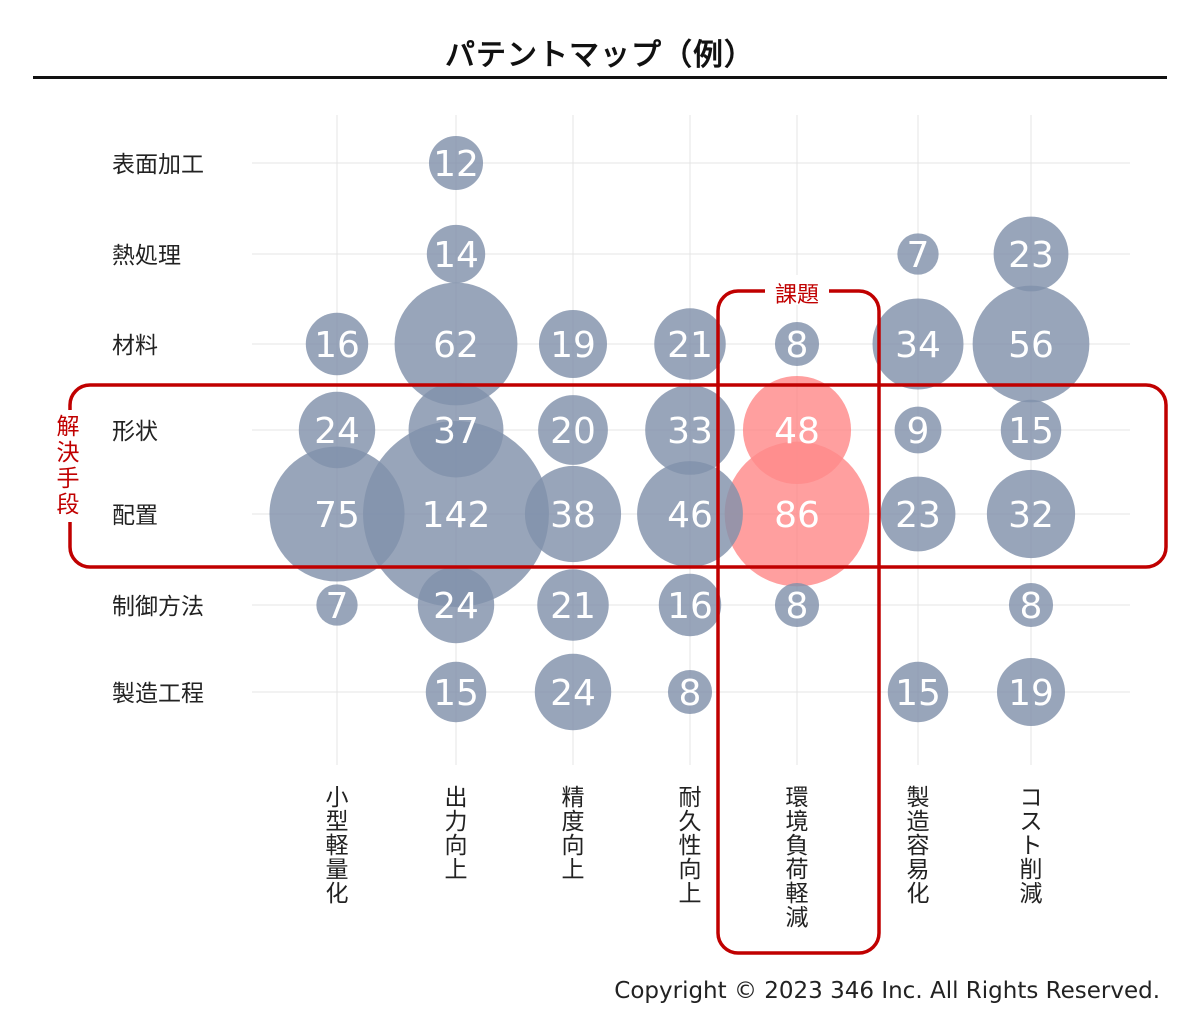 This screenshot has width=1200, height=1027. I want to click on bubble-value-label: 38, so click(573, 515).